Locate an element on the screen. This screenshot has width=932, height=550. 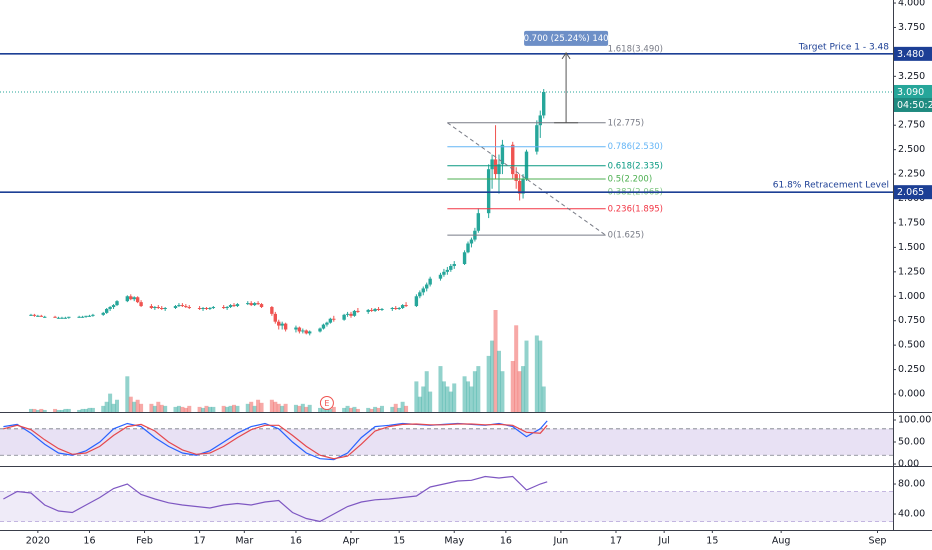
level-tag: 3.480 is located at coordinates (910, 54).